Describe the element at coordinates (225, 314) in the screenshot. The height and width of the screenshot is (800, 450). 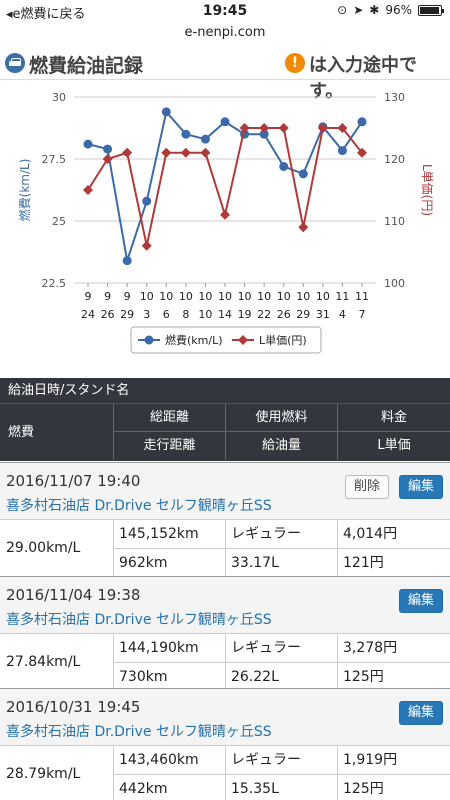
I see `x-tick-label: 14` at that location.